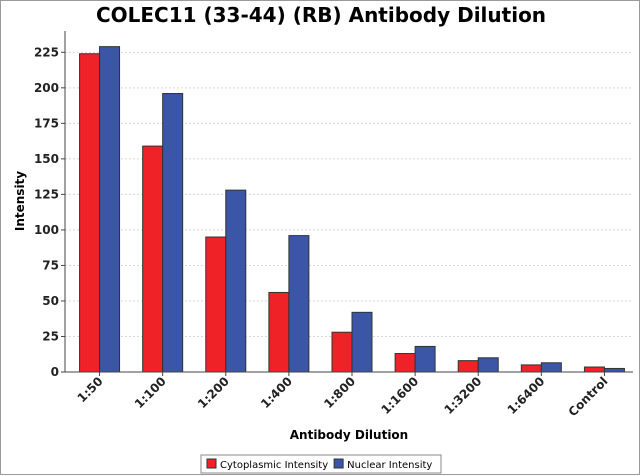 The image size is (640, 476). I want to click on y-tick-label: 75, so click(50, 265).